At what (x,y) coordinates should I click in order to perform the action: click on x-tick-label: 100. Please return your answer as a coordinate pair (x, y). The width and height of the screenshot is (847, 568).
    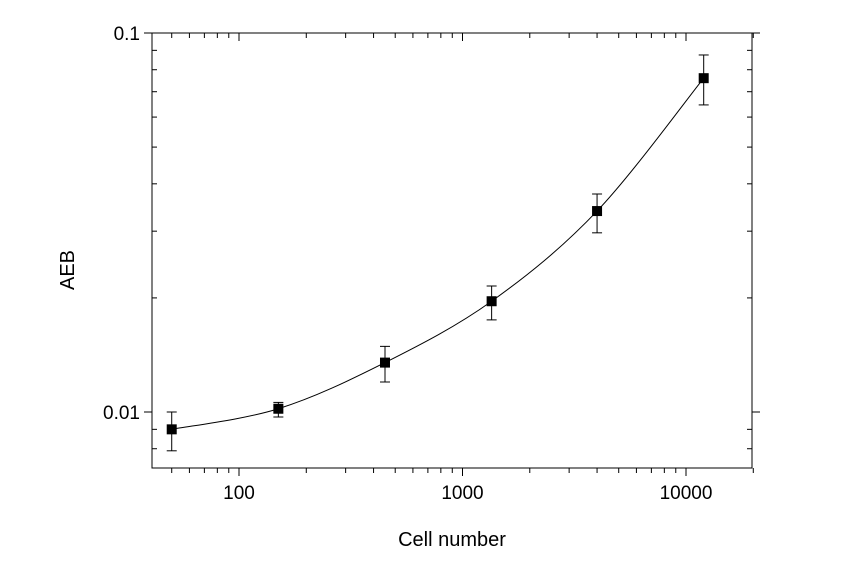
    Looking at the image, I should click on (239, 493).